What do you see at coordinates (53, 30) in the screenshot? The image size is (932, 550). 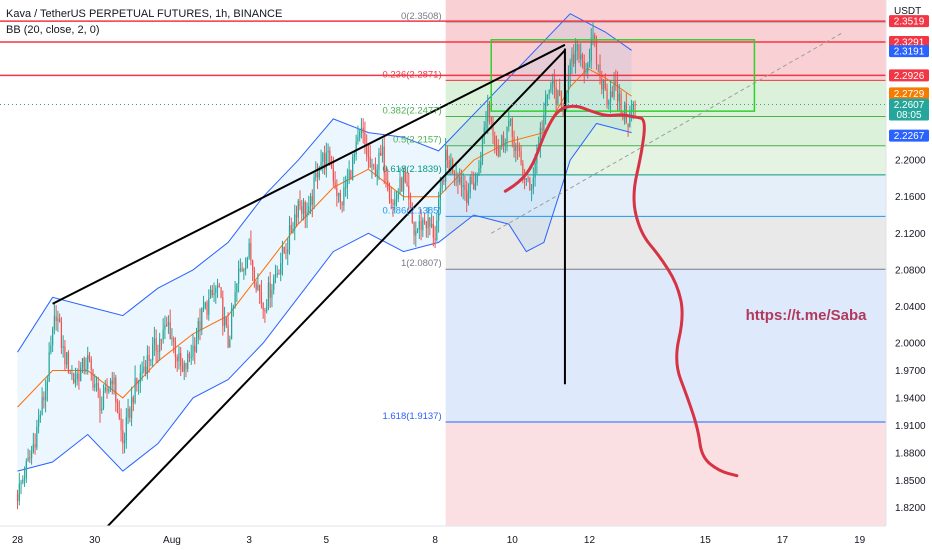 I see `indicator-title: BB (20, close, 2, 0)` at bounding box center [53, 30].